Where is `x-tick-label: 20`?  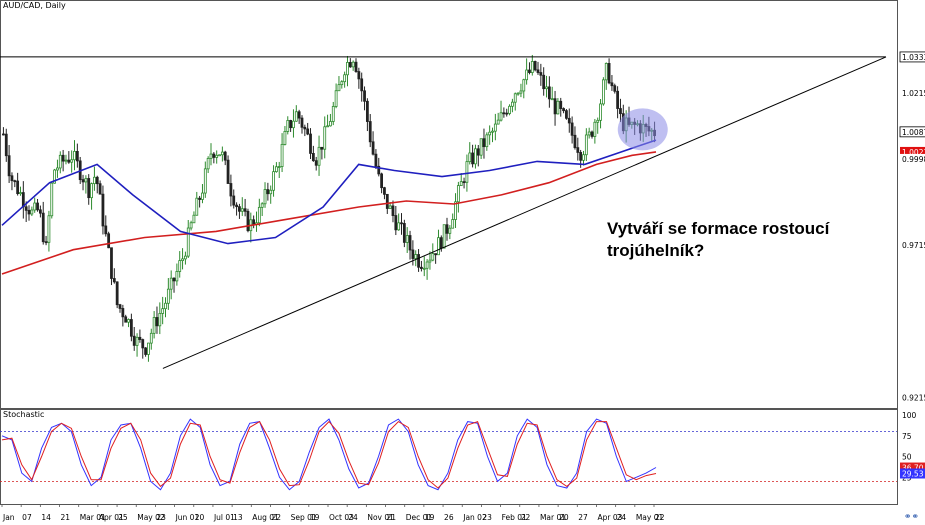 x-tick-label: 20 is located at coordinates (200, 517).